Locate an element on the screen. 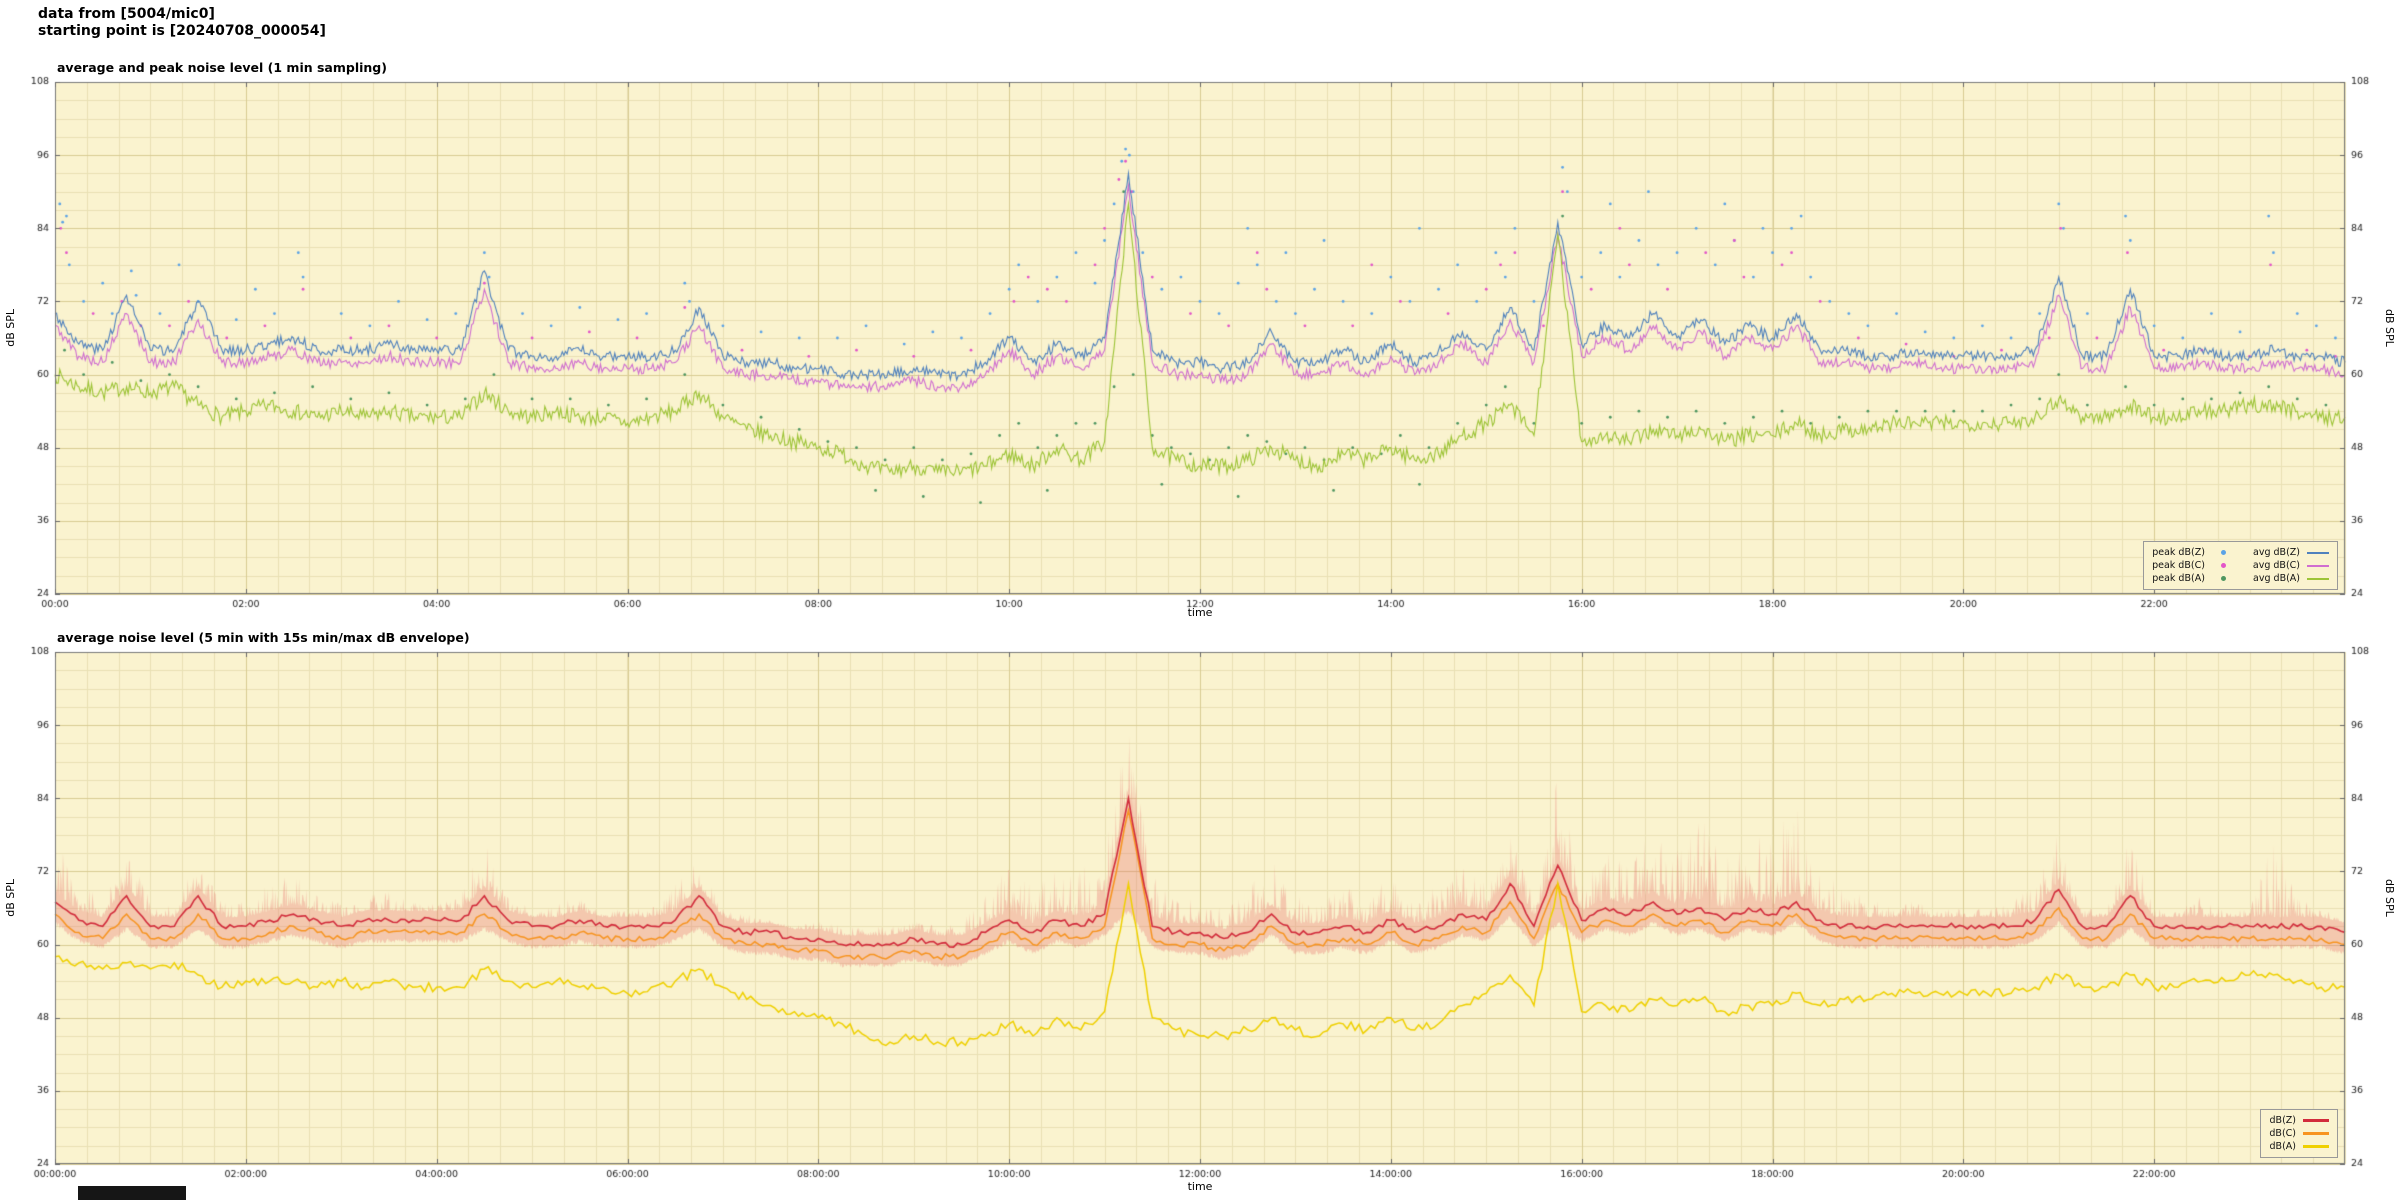  chart2-ylabel-right: dB SPL is located at coordinates (2389, 898).